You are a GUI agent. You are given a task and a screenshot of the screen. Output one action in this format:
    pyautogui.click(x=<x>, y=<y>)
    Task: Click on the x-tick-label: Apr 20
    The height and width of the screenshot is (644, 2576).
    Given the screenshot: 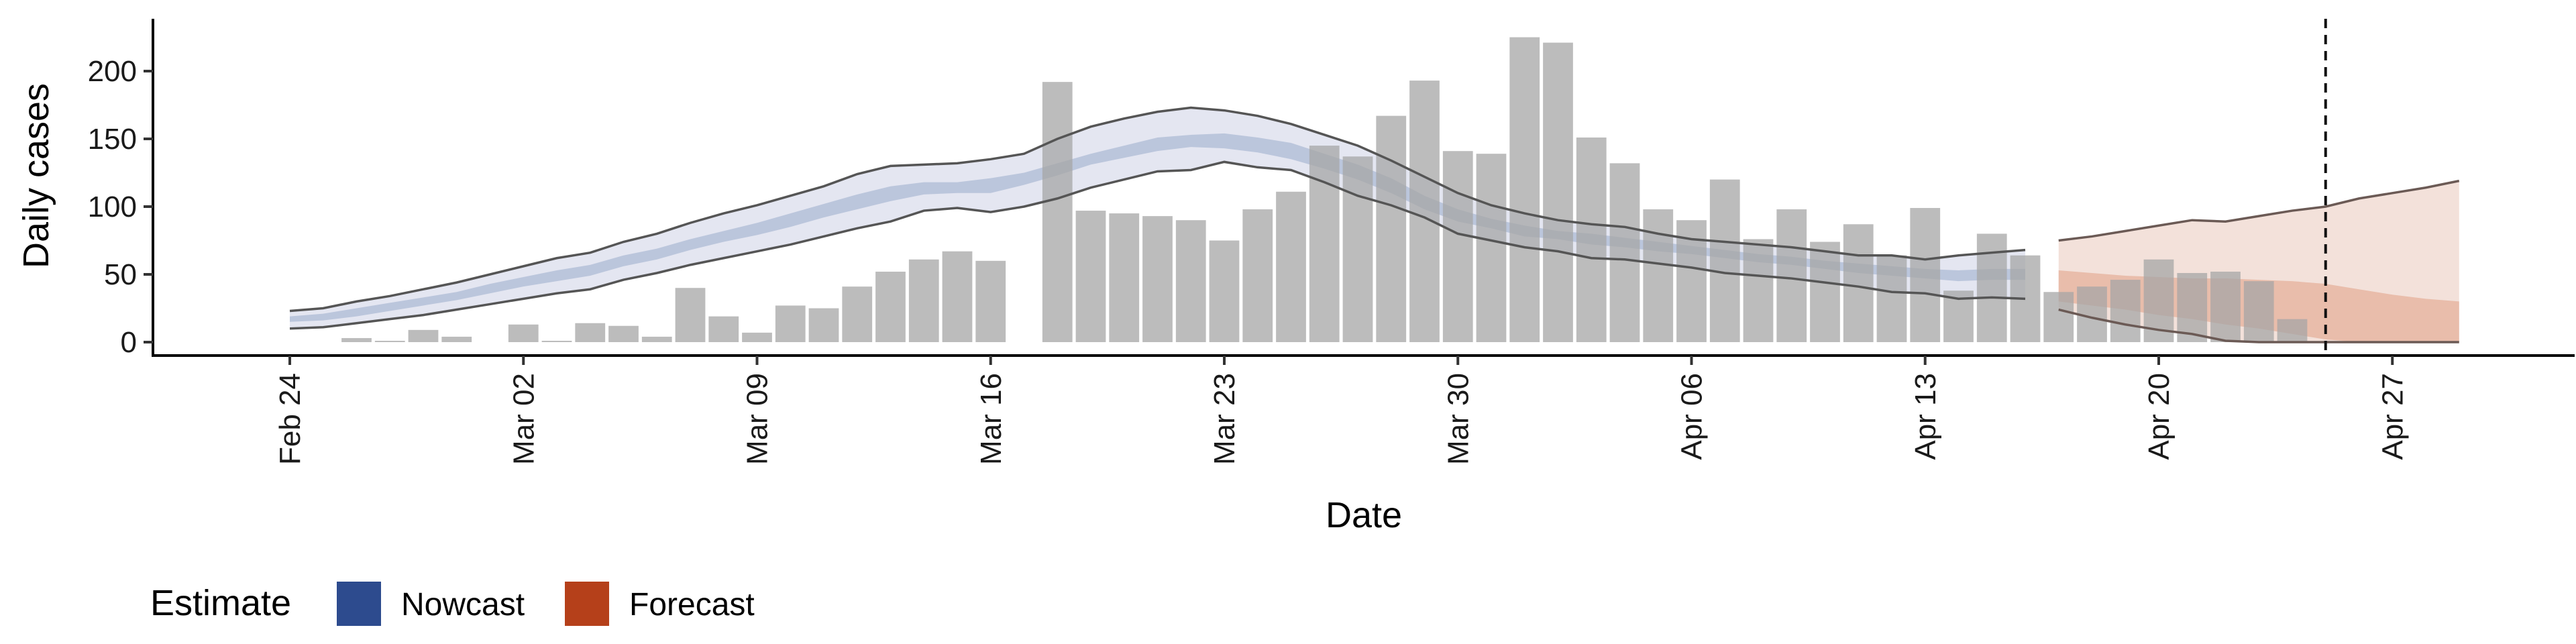 What is the action you would take?
    pyautogui.click(x=2159, y=416)
    